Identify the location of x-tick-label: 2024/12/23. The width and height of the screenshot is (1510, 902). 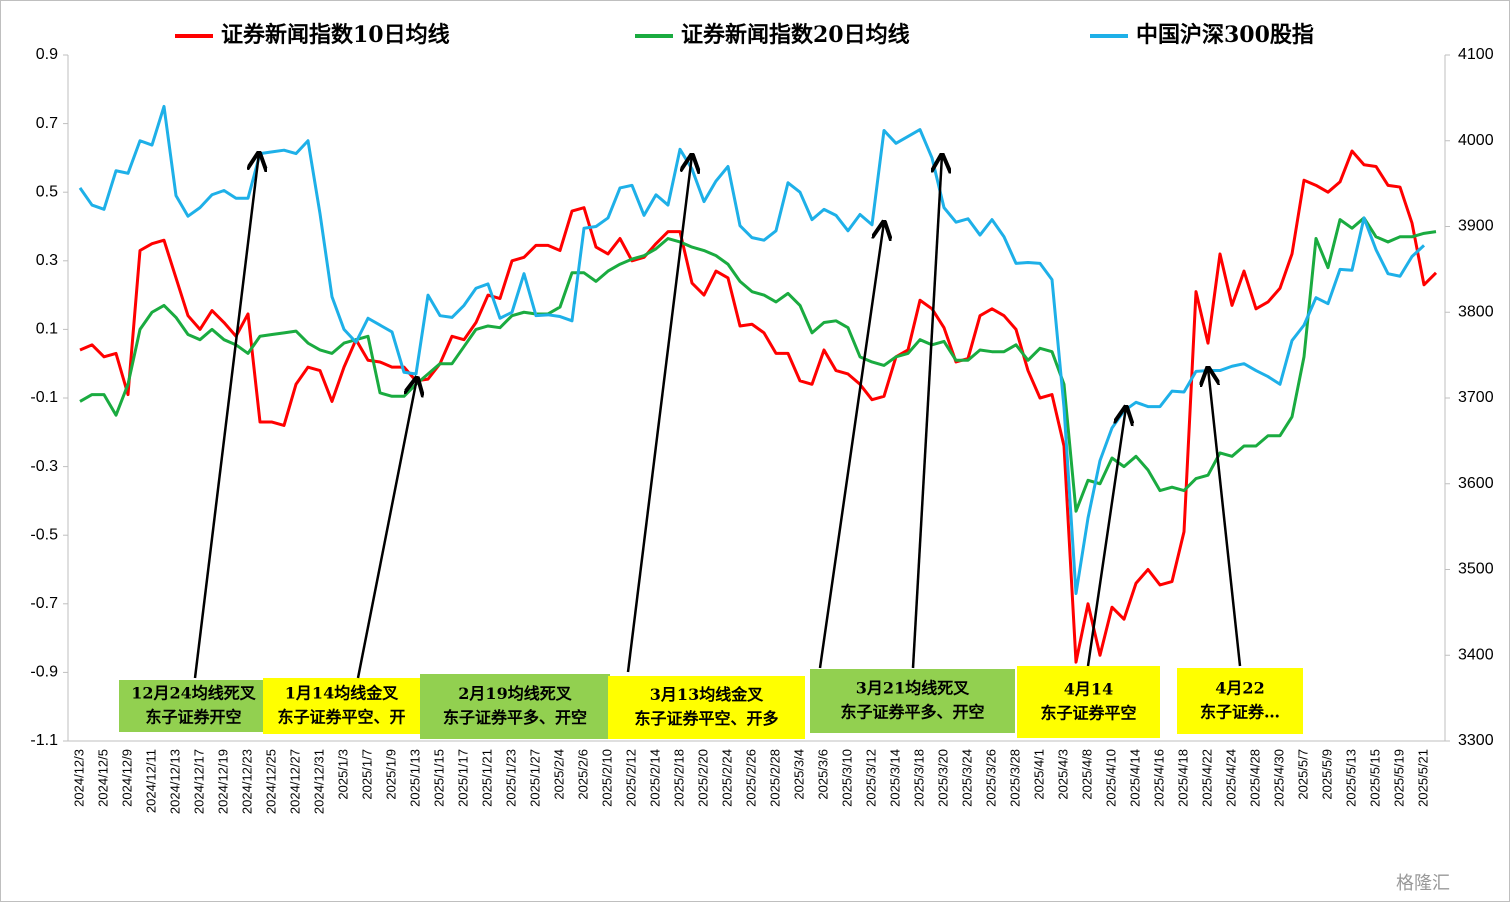
(246, 781).